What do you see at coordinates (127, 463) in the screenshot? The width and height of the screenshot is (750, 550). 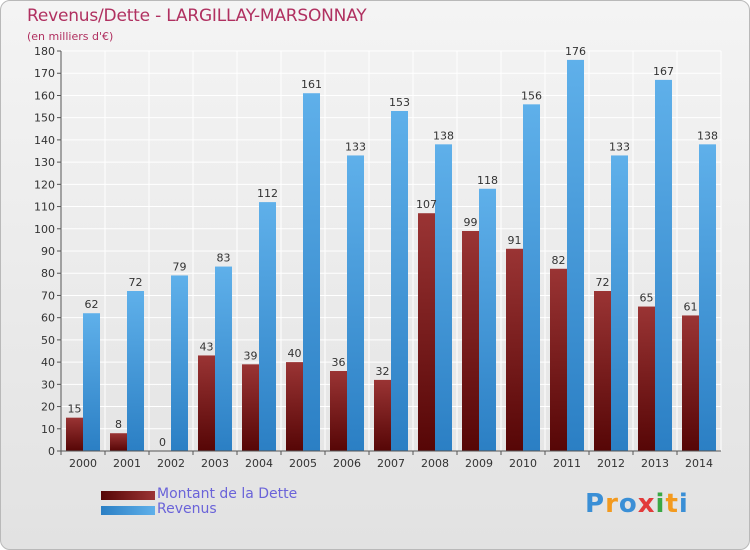 I see `x-tick-label: 2001` at bounding box center [127, 463].